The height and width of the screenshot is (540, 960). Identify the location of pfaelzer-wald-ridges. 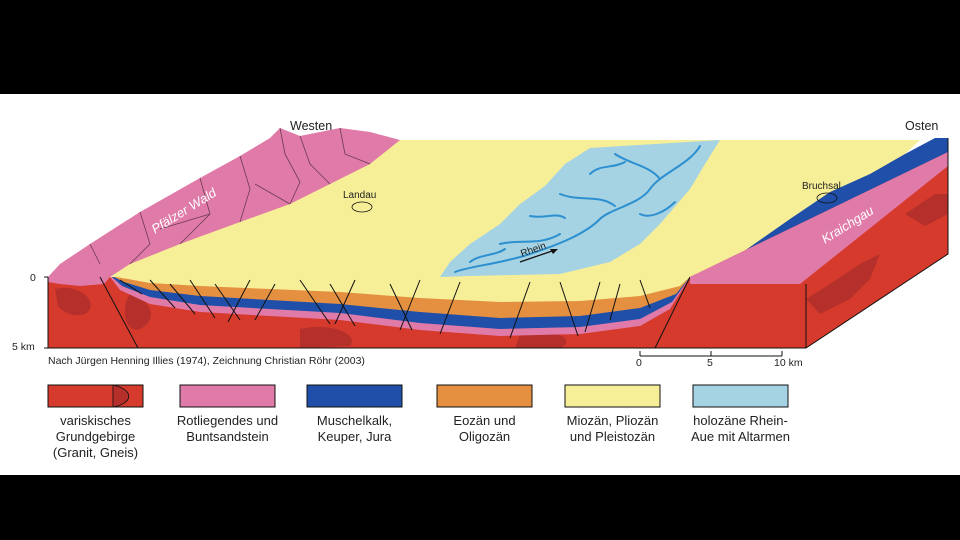
(230, 196).